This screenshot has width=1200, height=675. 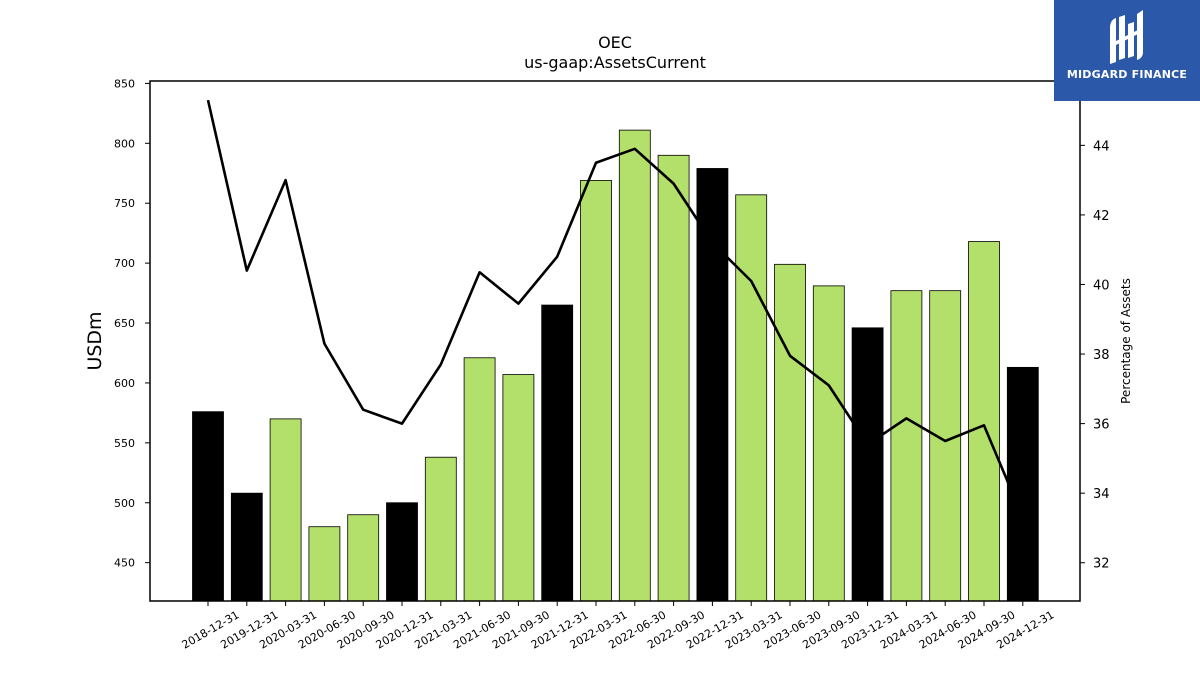 I want to click on right-tick-label: 38, so click(x=1101, y=355).